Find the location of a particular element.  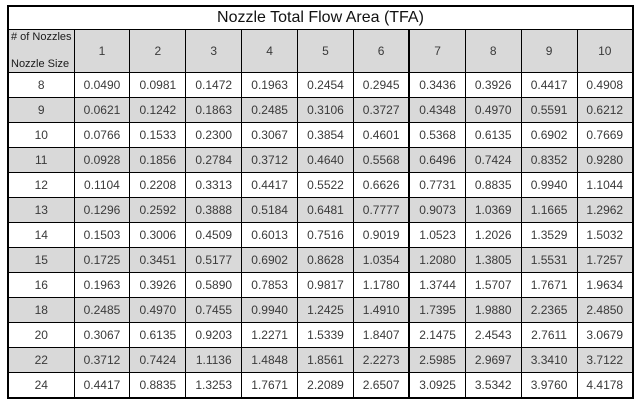

row-header-nozzle-size: 10 is located at coordinates (41, 135).